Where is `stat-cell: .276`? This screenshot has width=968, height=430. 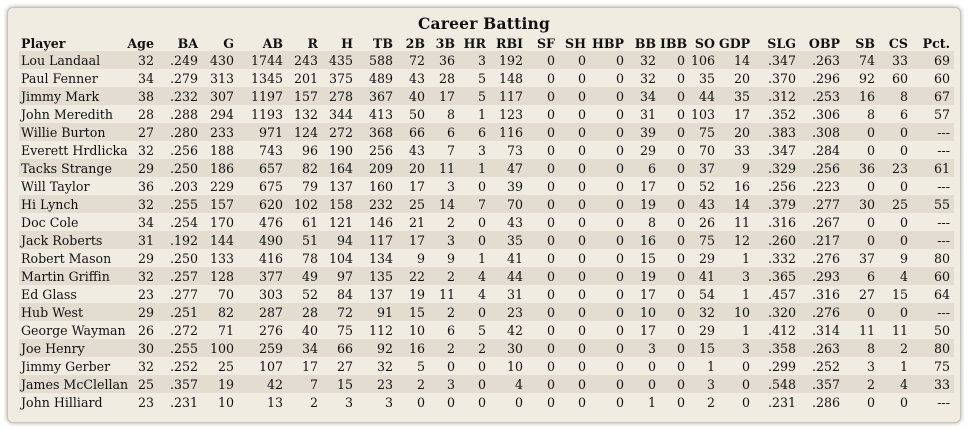
stat-cell: .276 is located at coordinates (825, 312).